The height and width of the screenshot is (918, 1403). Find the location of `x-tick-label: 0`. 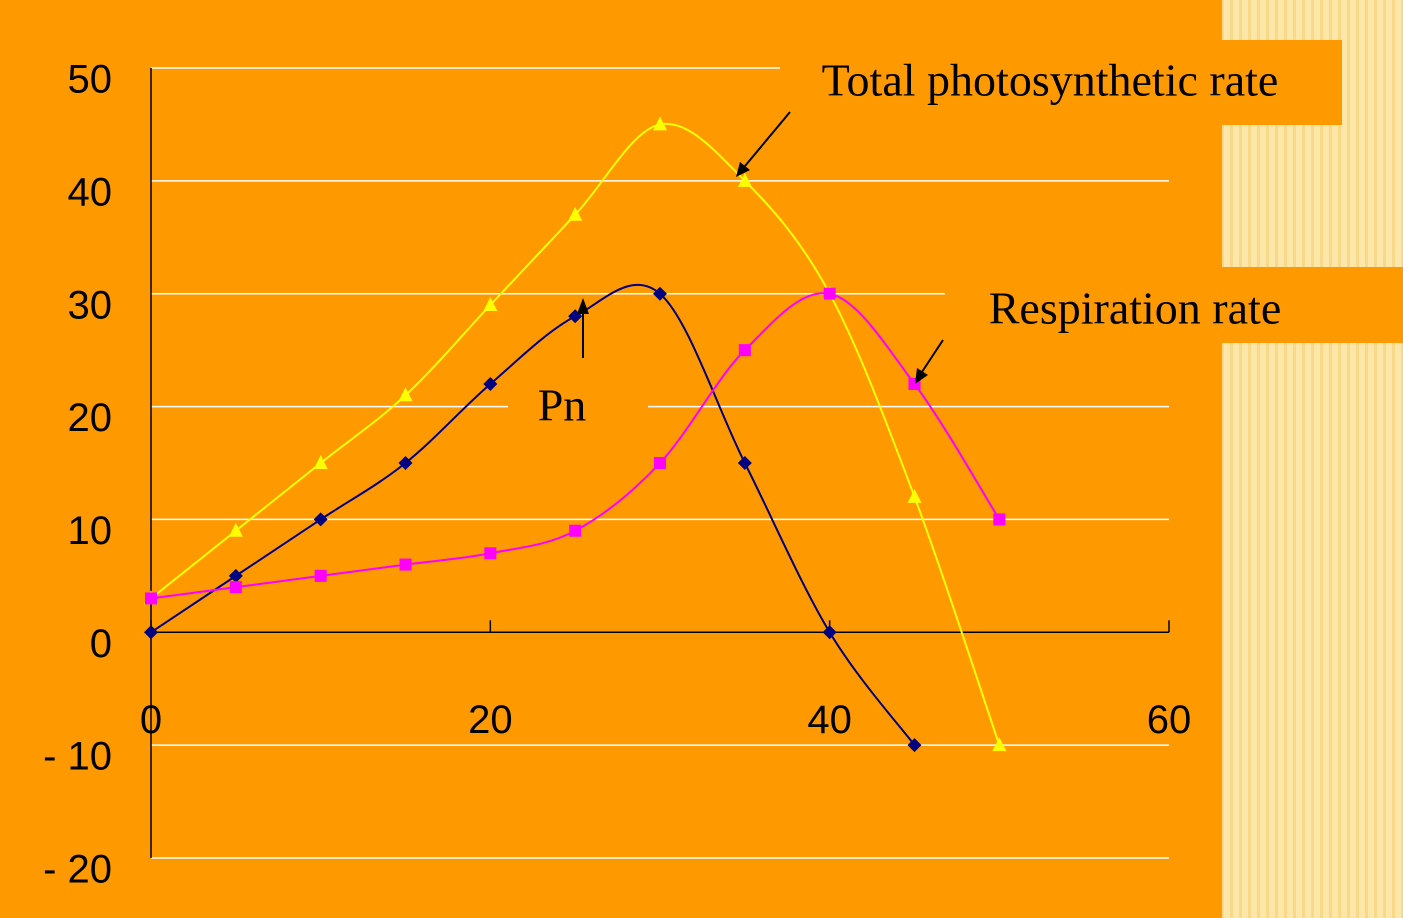

x-tick-label: 0 is located at coordinates (151, 720).